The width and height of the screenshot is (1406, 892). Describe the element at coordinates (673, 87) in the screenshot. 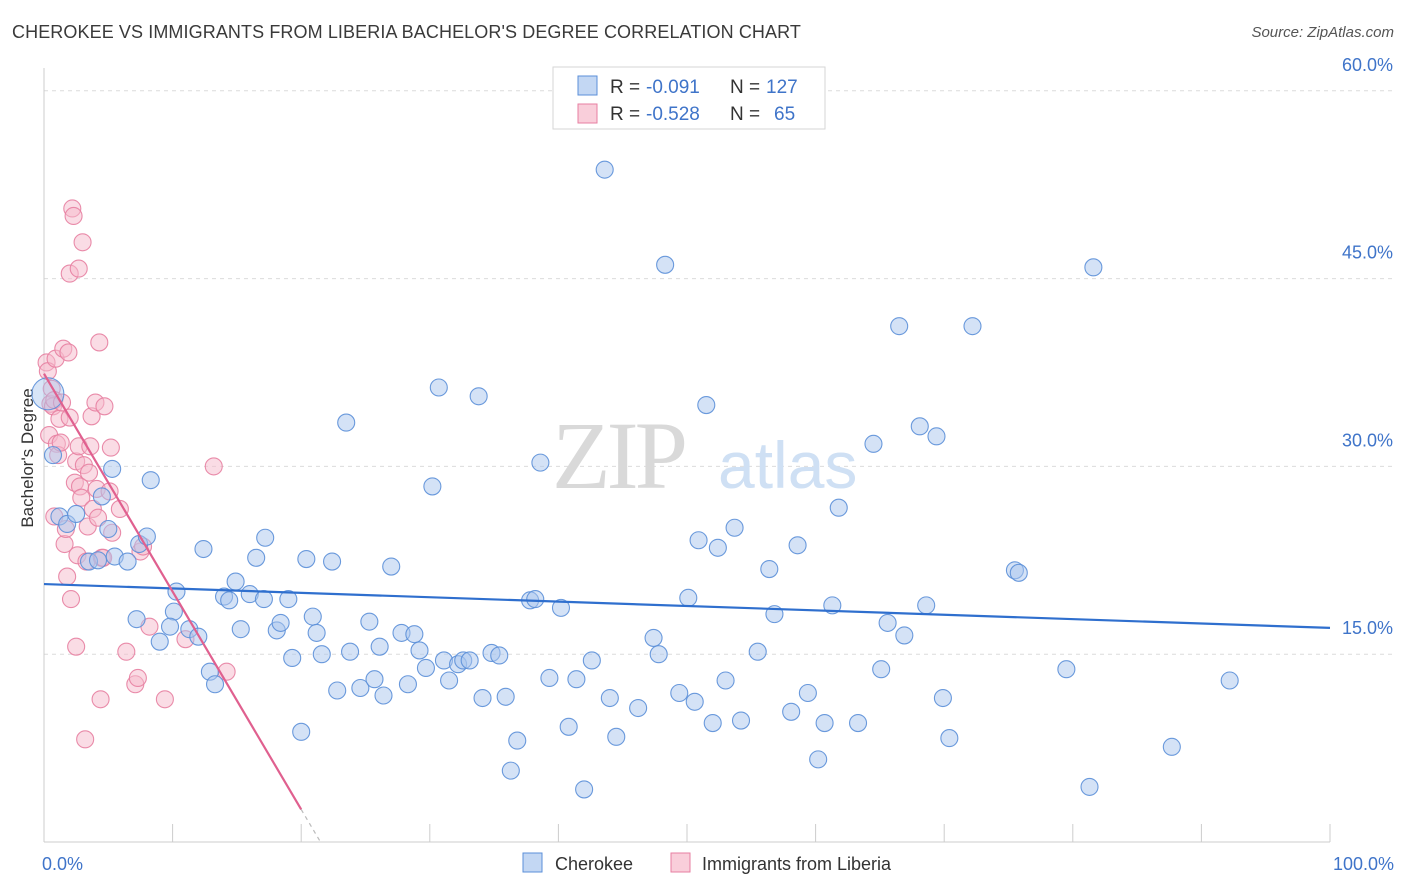

I see `legend-r-value-1: -0.091` at that location.